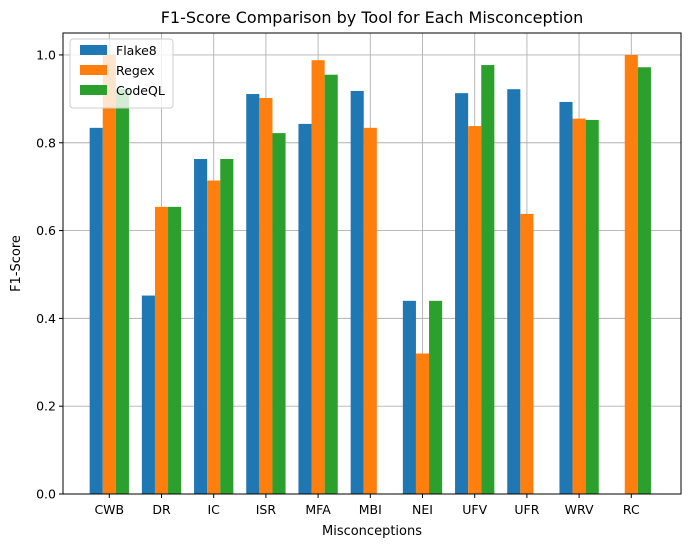 The height and width of the screenshot is (547, 691). I want to click on legend-swatch-flake8, so click(93, 50).